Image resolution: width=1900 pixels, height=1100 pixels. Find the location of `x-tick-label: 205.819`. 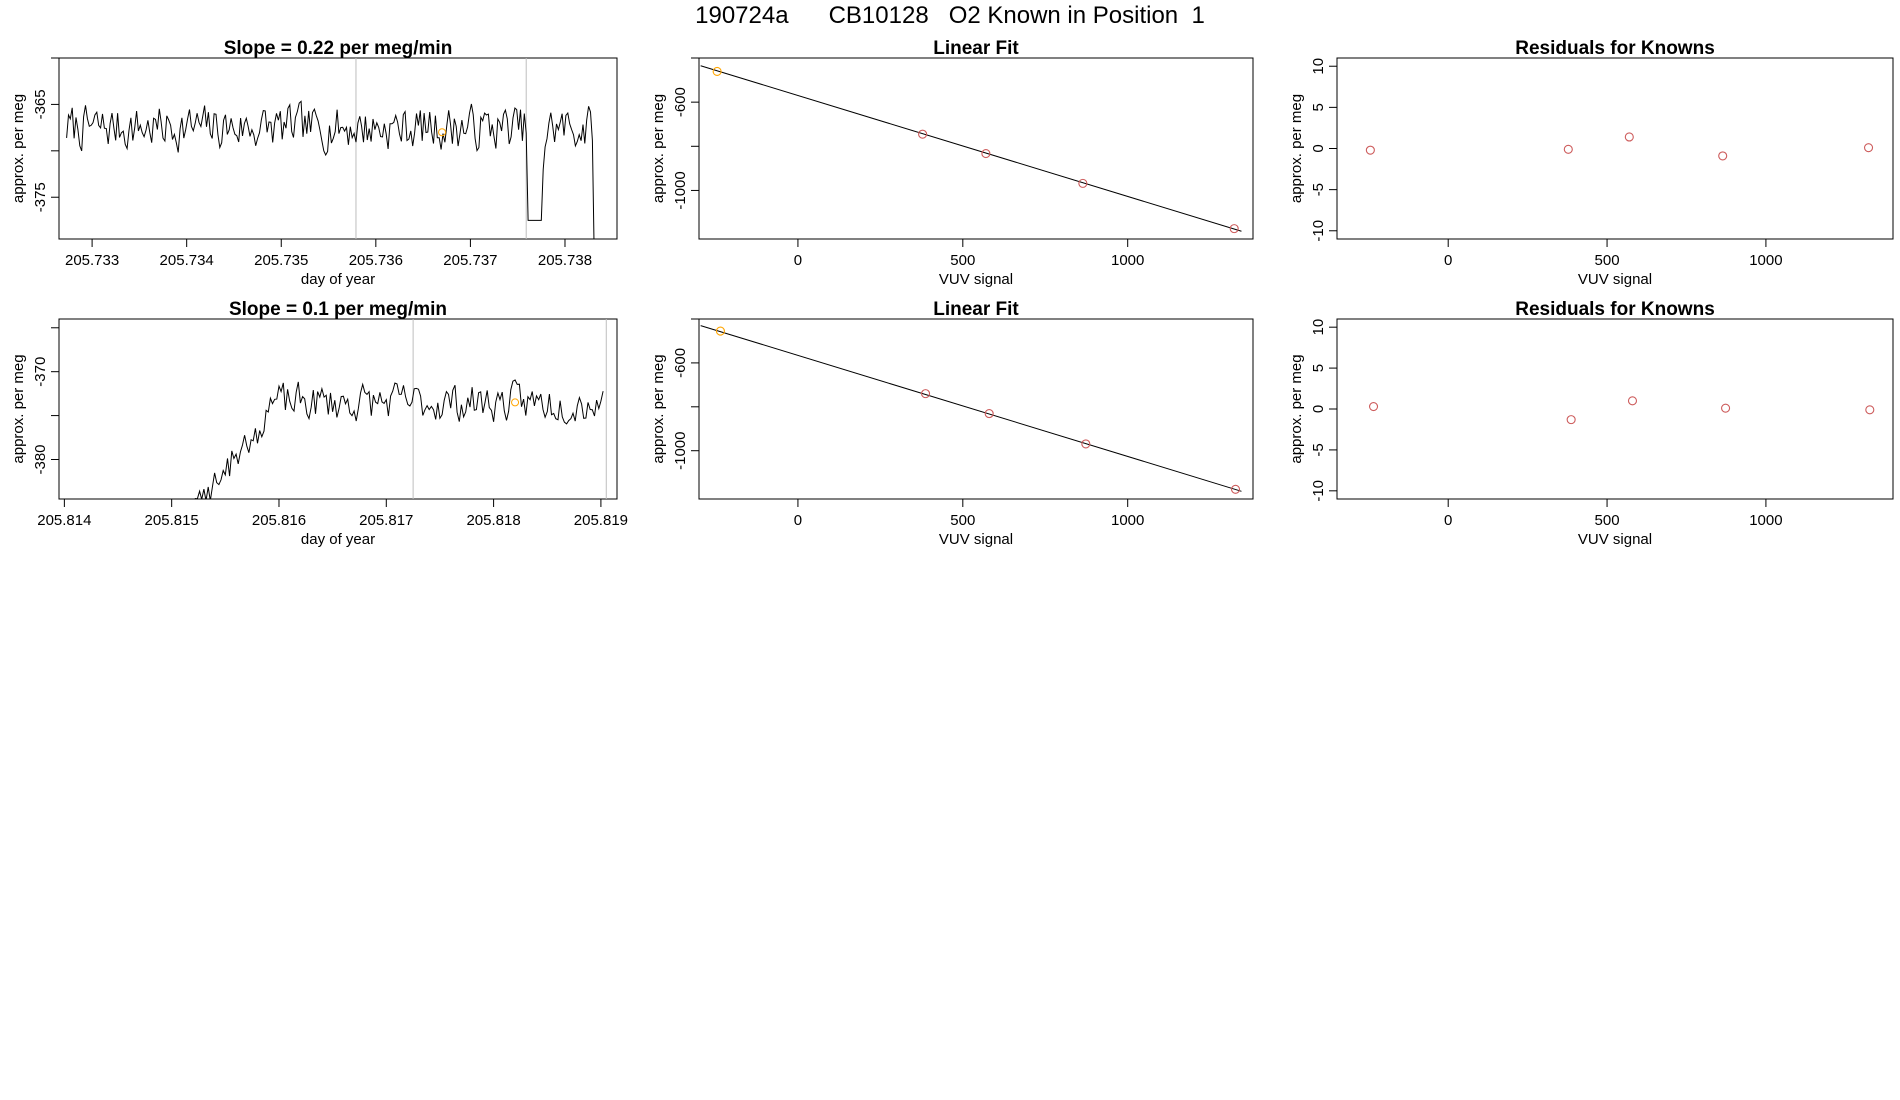

x-tick-label: 205.819 is located at coordinates (601, 520).